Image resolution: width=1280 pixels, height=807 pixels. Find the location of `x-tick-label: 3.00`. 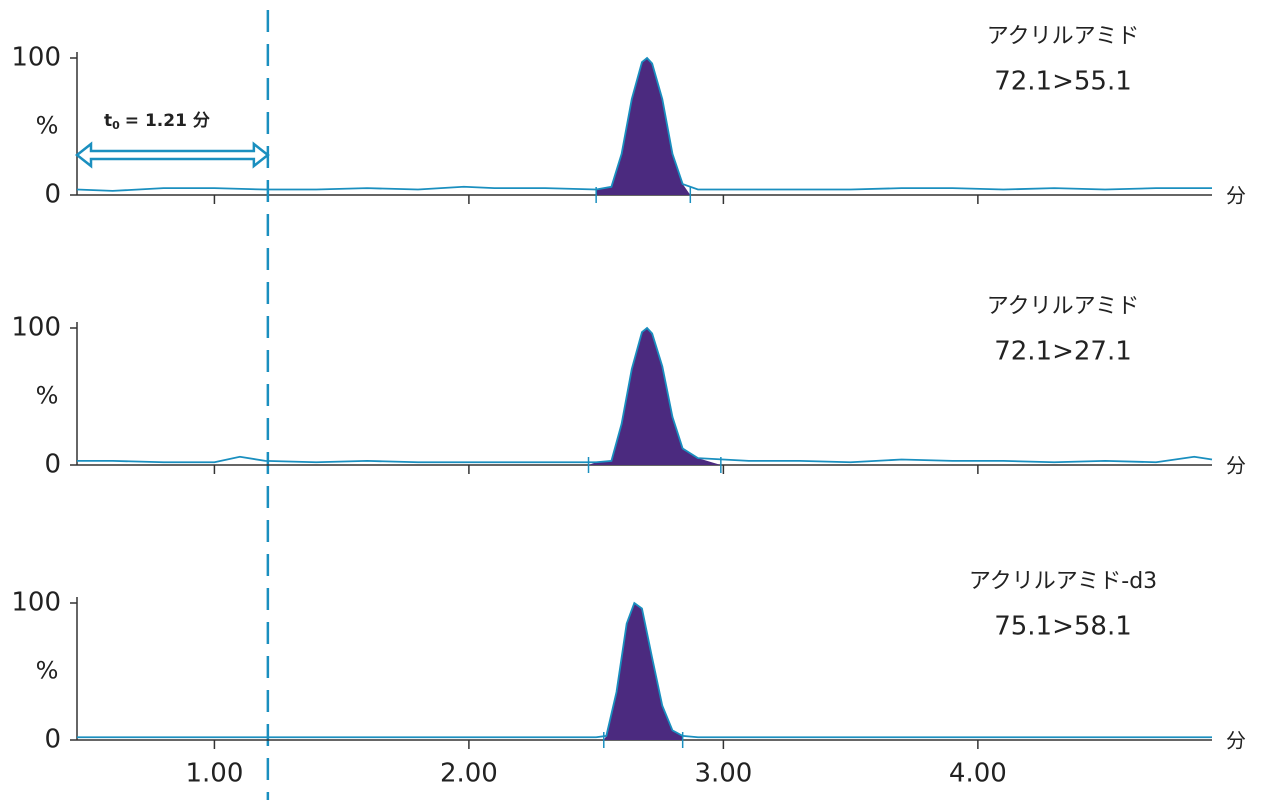

x-tick-label: 3.00 is located at coordinates (723, 774).